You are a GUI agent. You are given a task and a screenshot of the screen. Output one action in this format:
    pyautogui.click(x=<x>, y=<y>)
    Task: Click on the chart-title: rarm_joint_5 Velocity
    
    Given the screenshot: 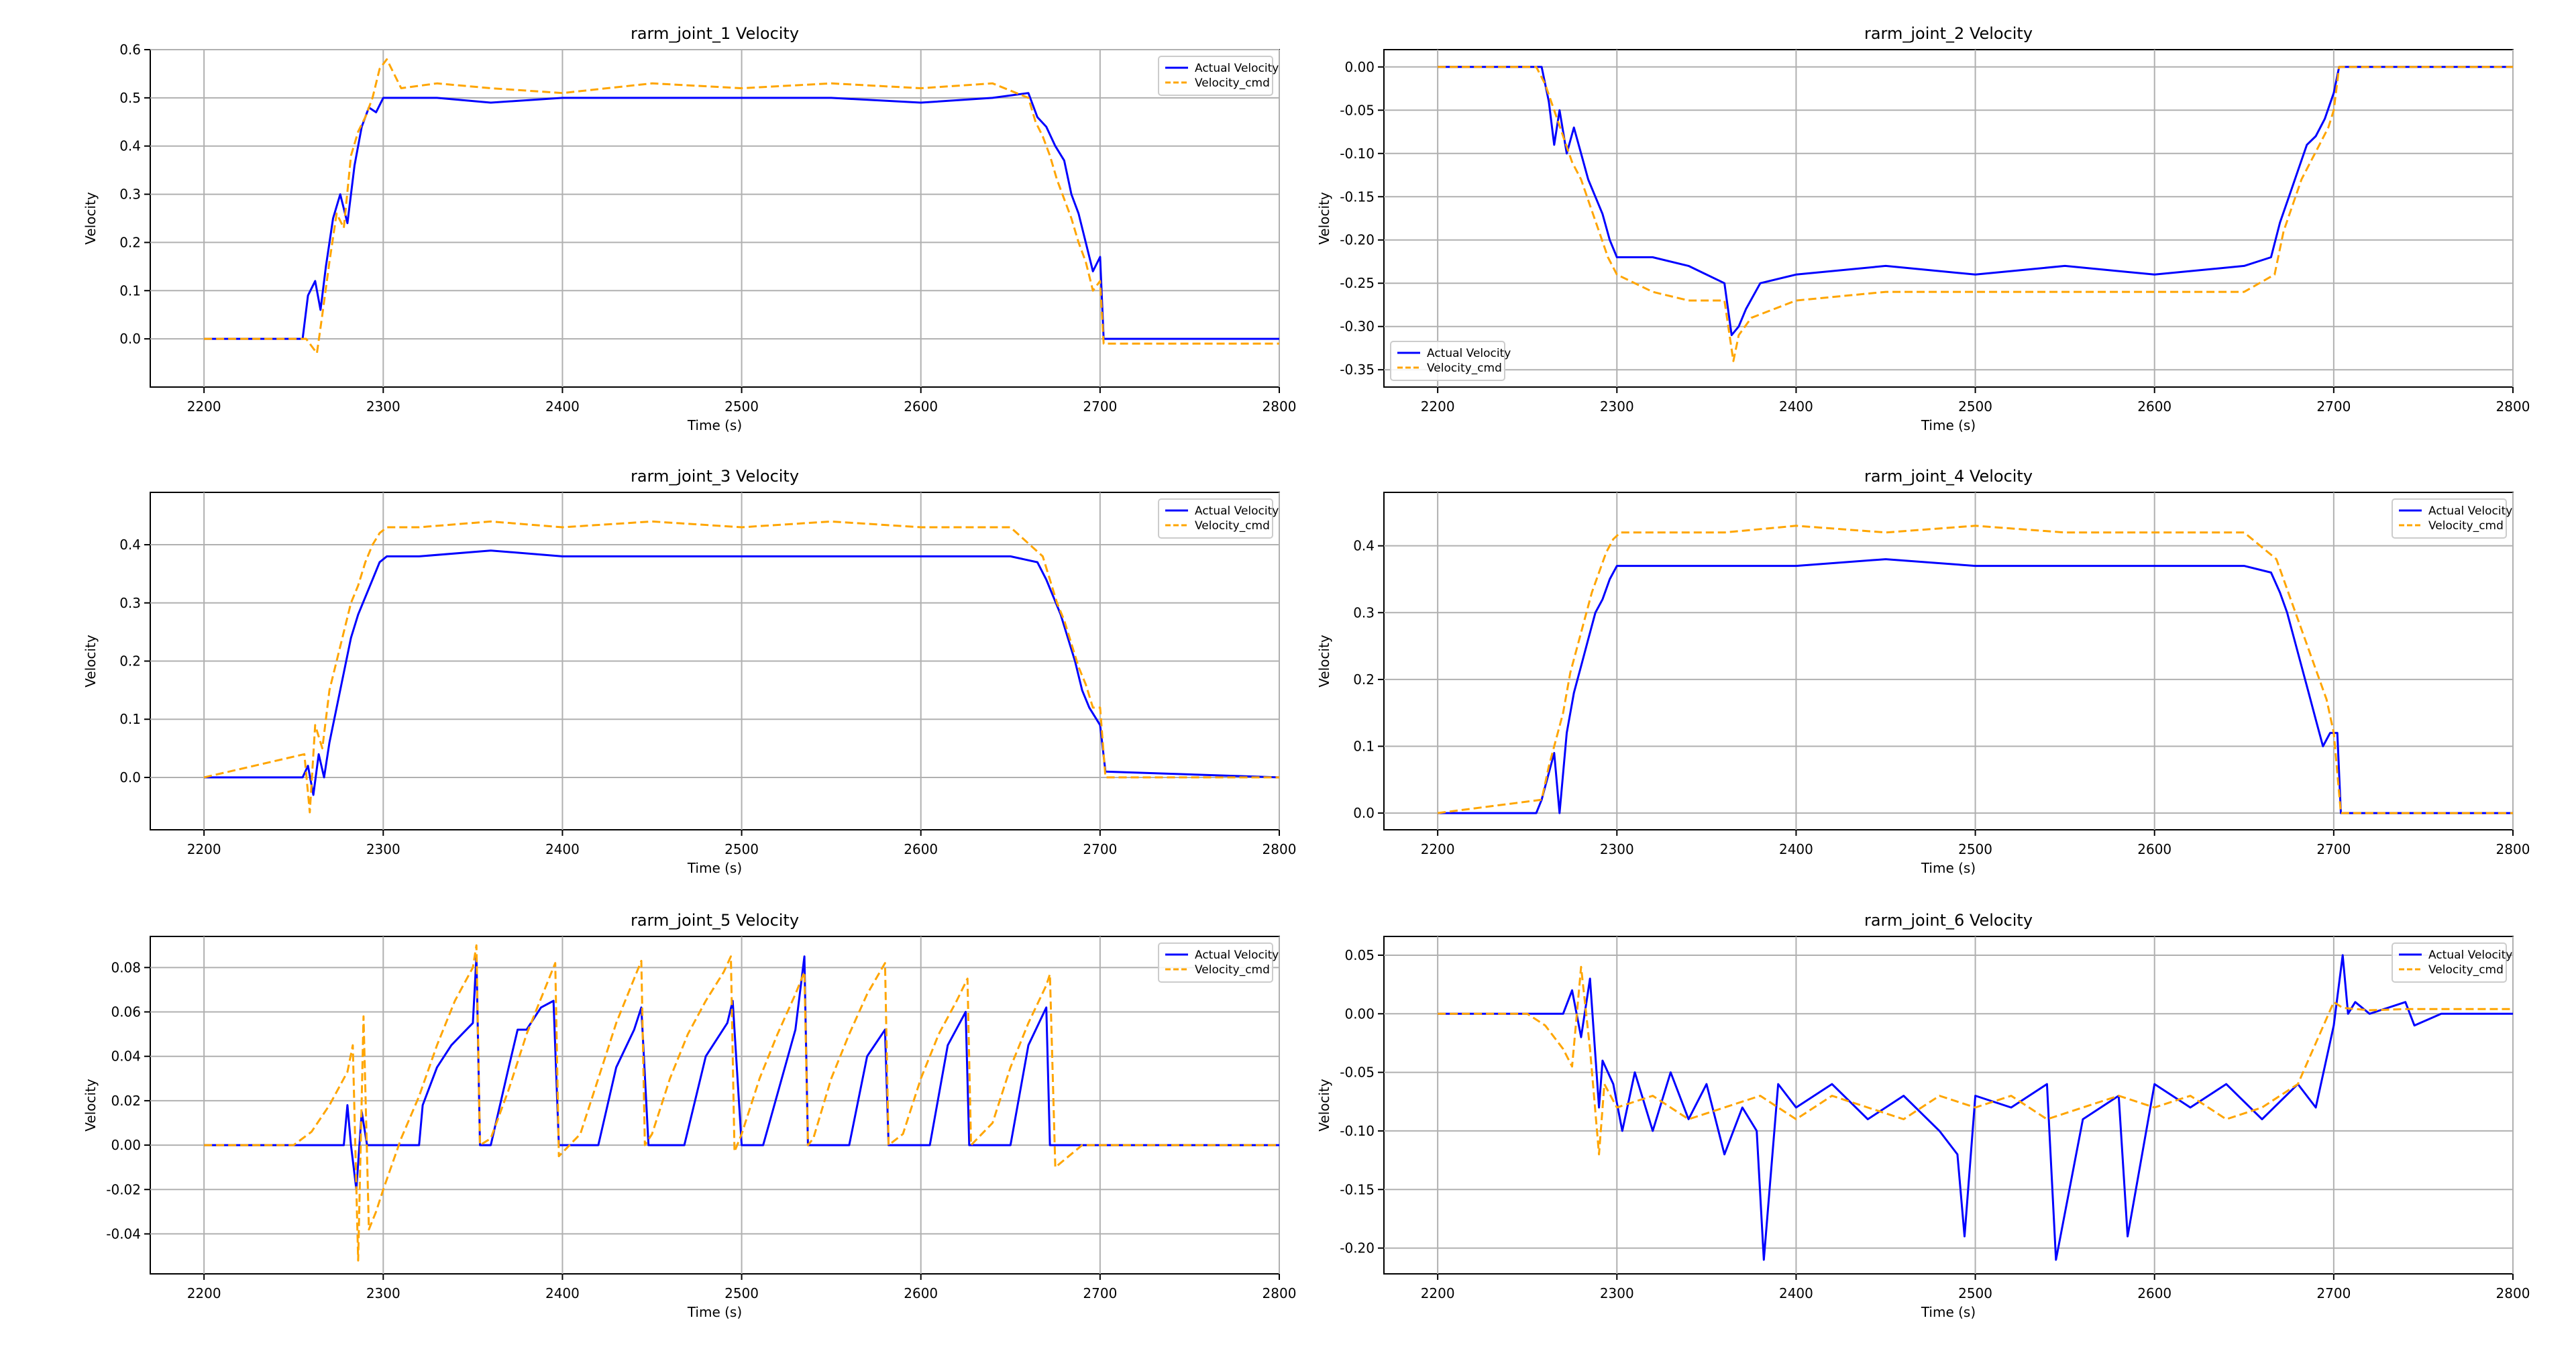 What is the action you would take?
    pyautogui.click(x=715, y=920)
    